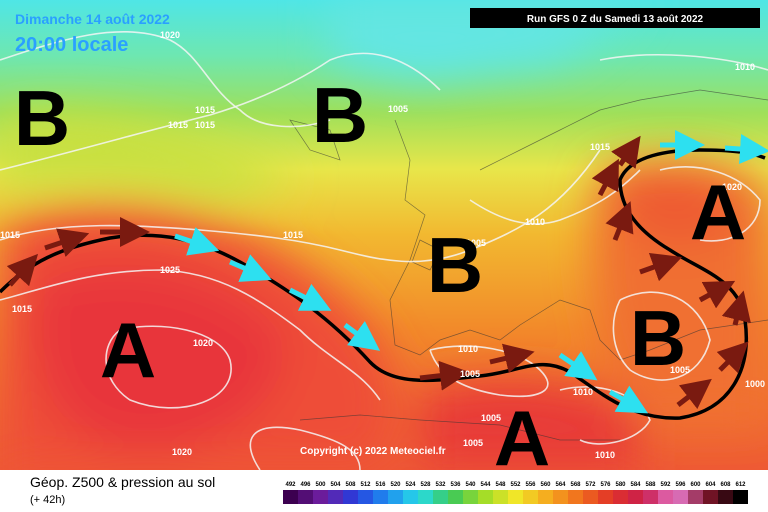 Image resolution: width=768 pixels, height=512 pixels. I want to click on scale-label: 544, so click(485, 485).